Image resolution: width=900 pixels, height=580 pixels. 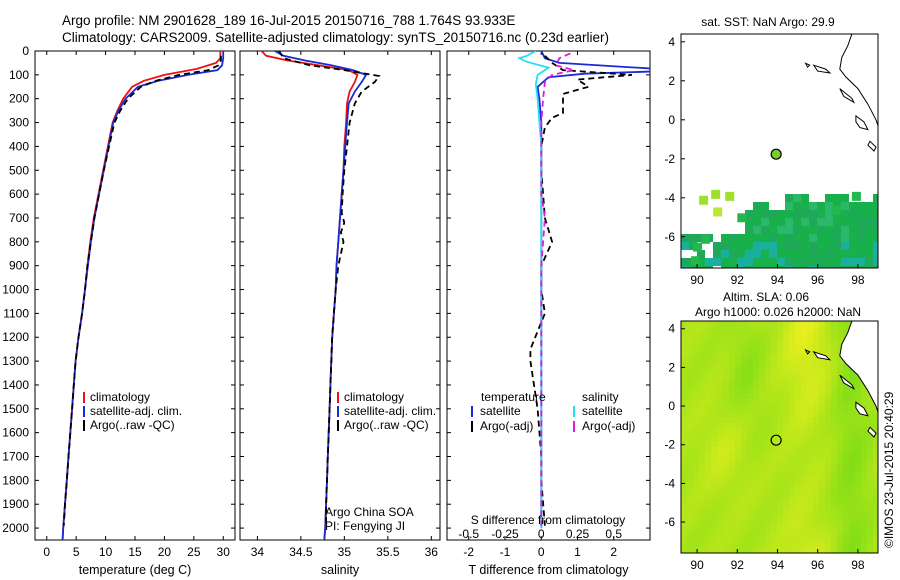 I want to click on map-field, so click(x=779, y=151).